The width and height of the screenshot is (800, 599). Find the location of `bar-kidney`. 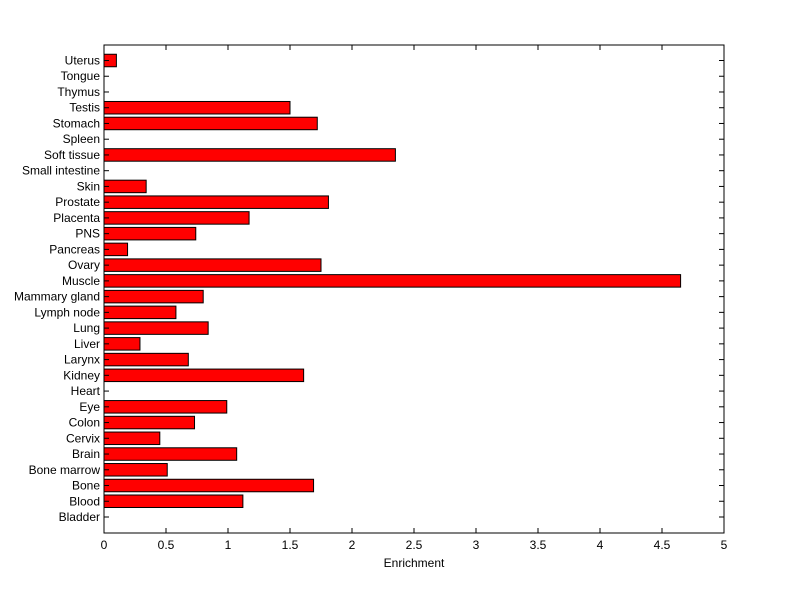

bar-kidney is located at coordinates (204, 375).